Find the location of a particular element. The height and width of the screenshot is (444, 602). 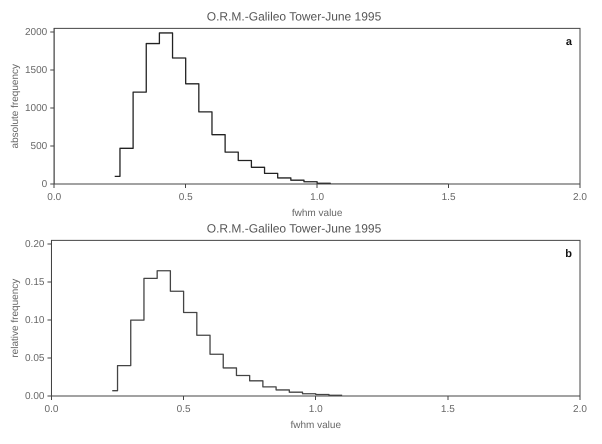

y-tick-label: 0.15 is located at coordinates (34, 282).